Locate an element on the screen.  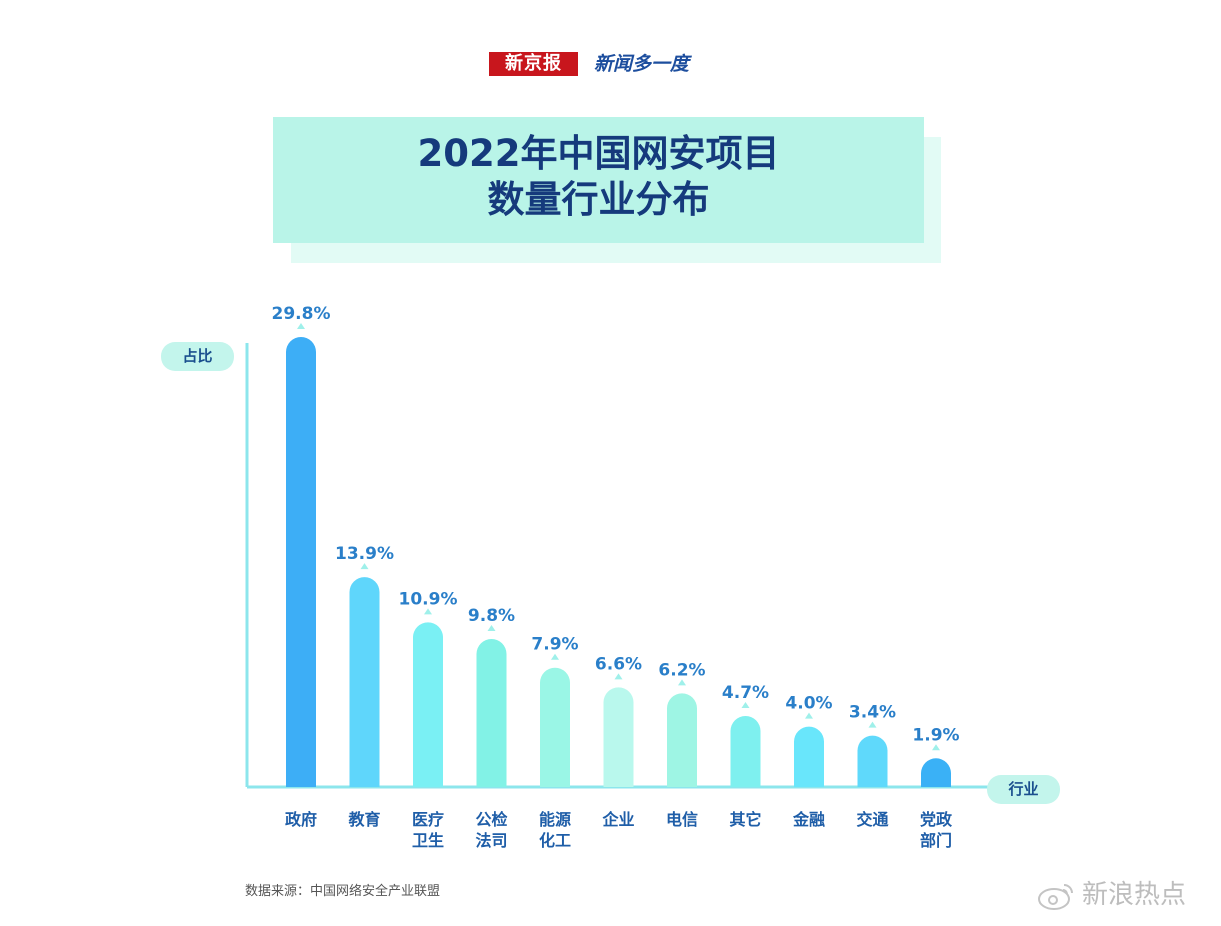
category-label-7: 电信 is located at coordinates (682, 819).